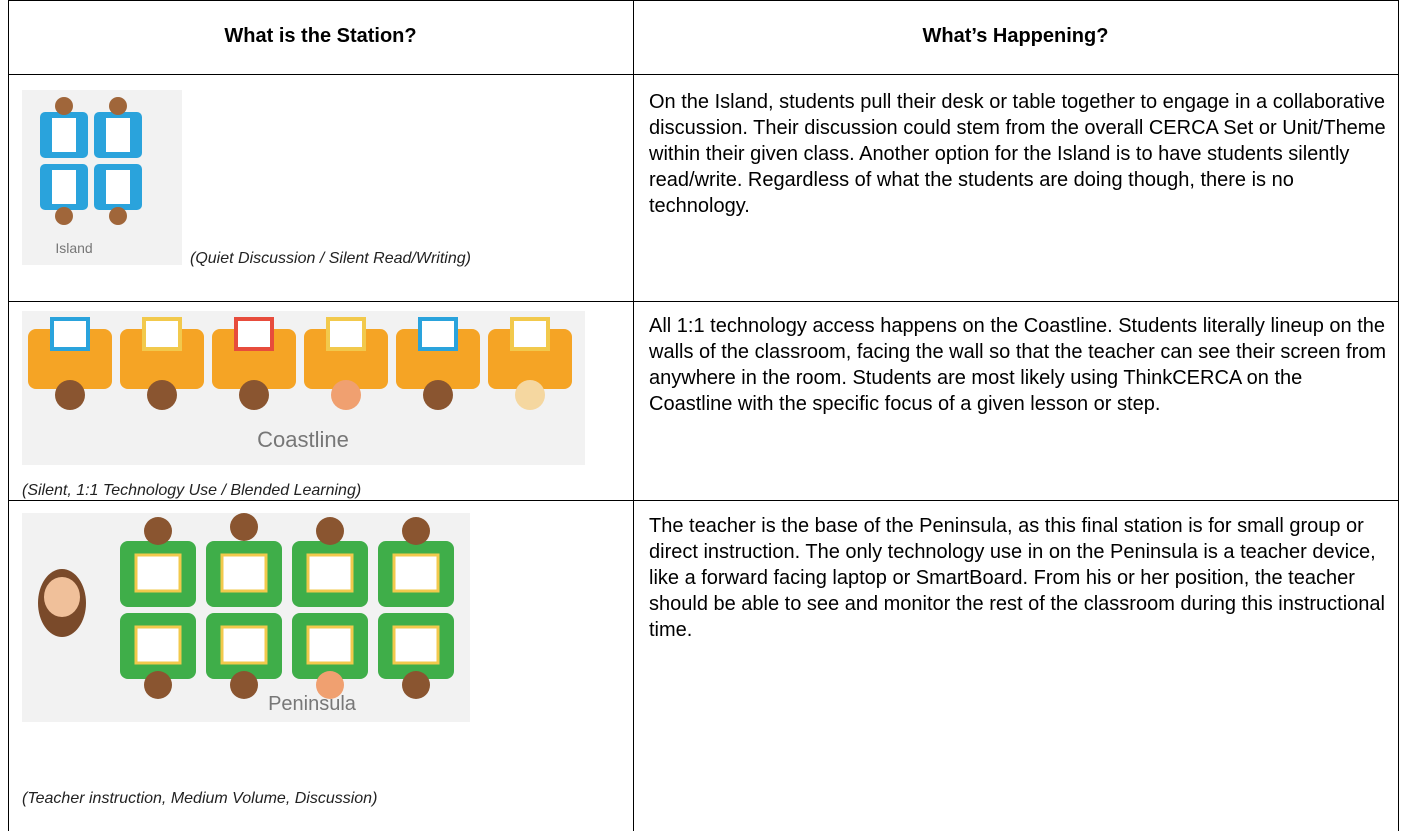 The image size is (1408, 831). What do you see at coordinates (73, 248) in the screenshot?
I see `image-label: Island` at bounding box center [73, 248].